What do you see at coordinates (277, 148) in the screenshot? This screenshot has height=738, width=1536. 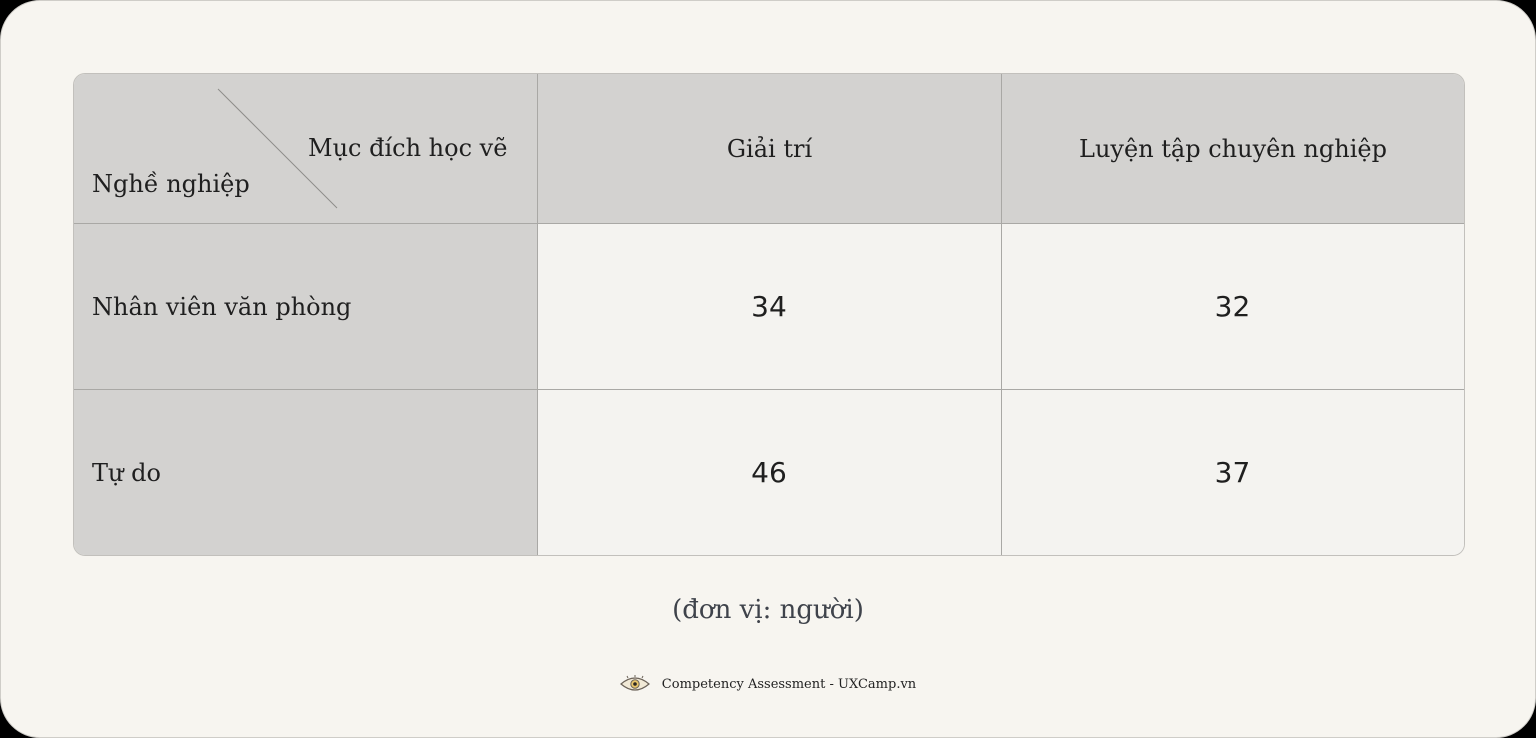 I see `diagonal-divider` at bounding box center [277, 148].